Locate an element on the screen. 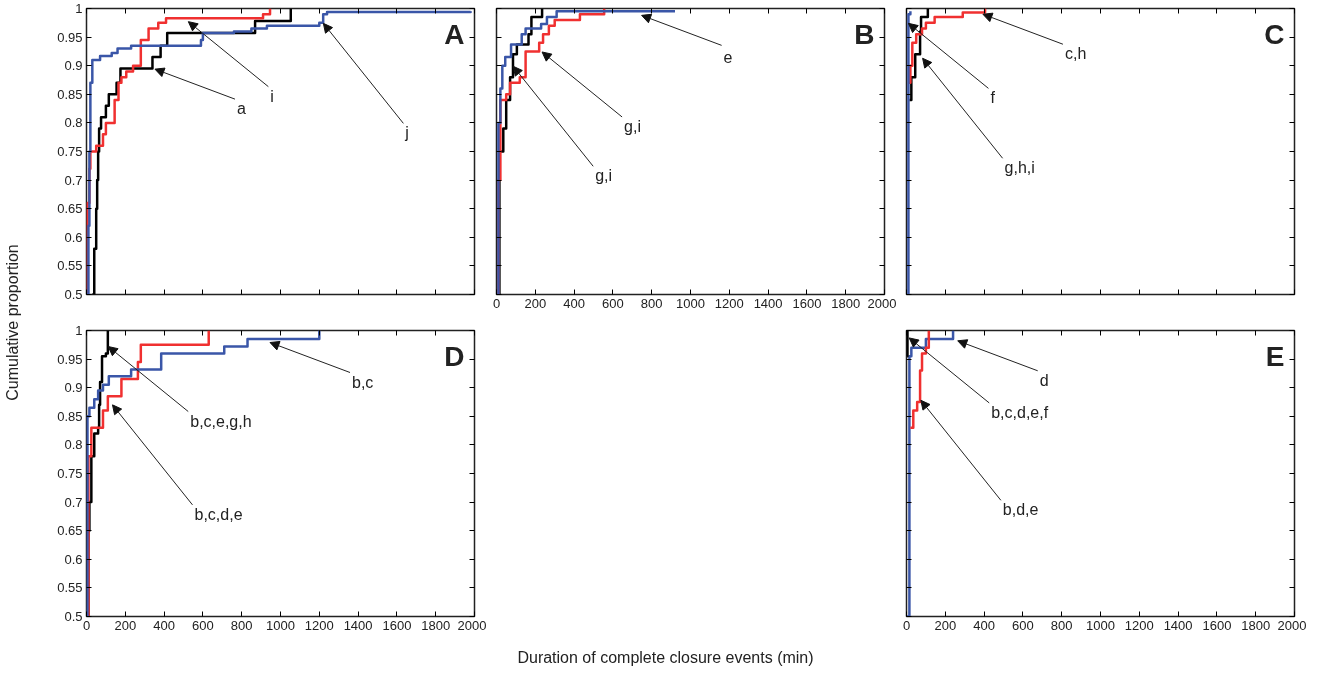  annotation: a is located at coordinates (241, 109).